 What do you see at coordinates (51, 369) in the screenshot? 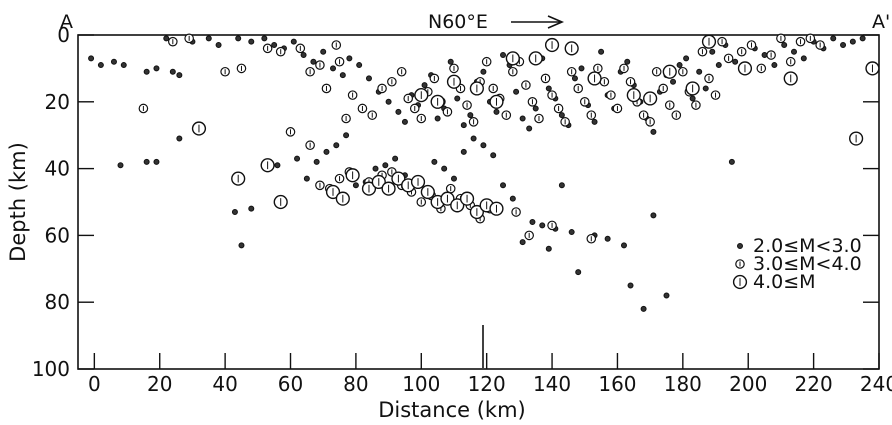
I see `y-tick-label-100: 100` at bounding box center [51, 369].